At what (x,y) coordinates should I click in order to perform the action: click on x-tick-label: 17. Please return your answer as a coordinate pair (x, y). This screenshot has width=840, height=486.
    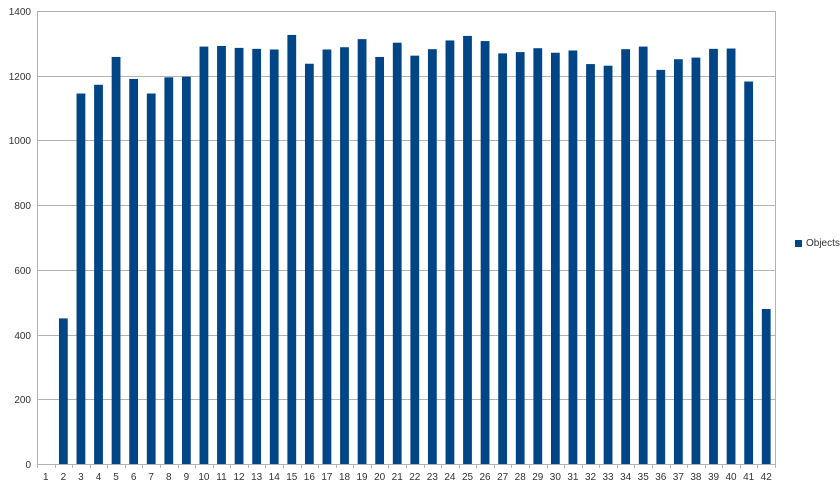
    Looking at the image, I should click on (327, 477).